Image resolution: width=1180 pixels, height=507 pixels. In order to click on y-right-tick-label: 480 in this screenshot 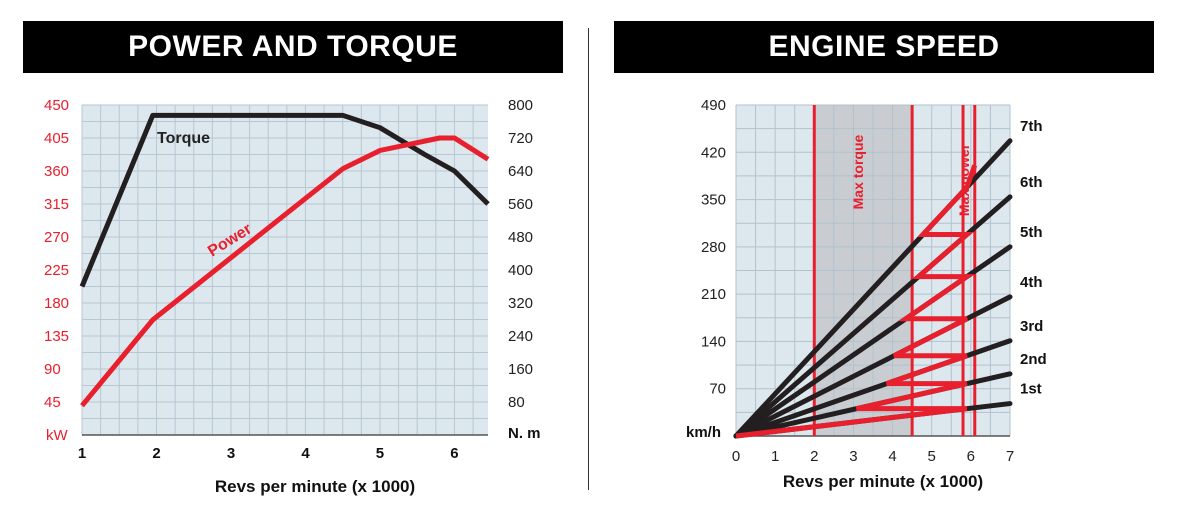, I will do `click(520, 237)`.